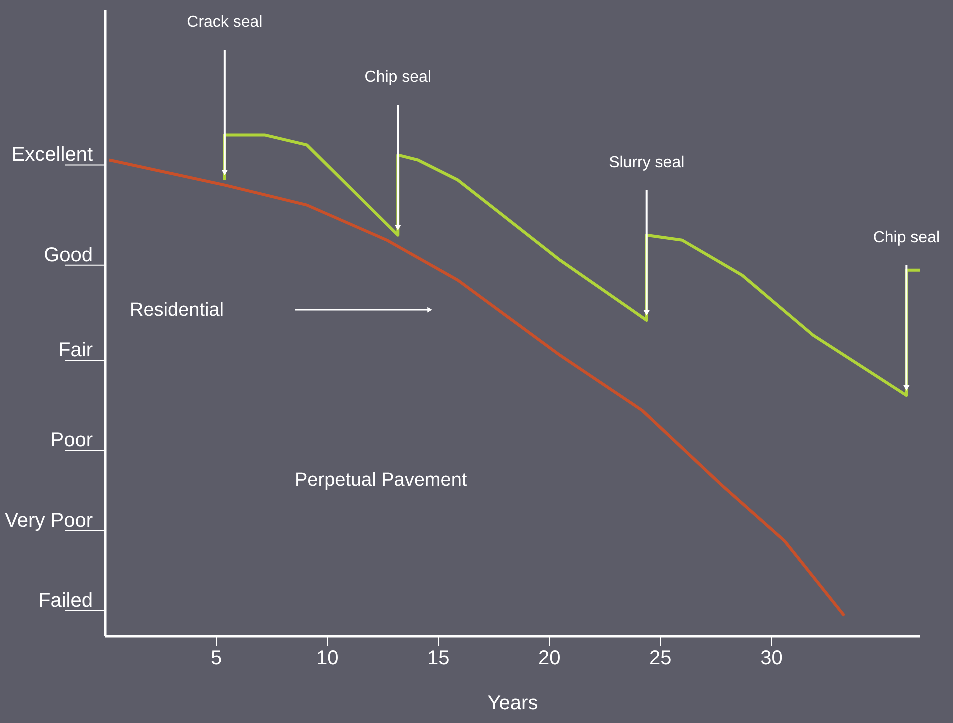 Image resolution: width=953 pixels, height=723 pixels. What do you see at coordinates (53, 155) in the screenshot?
I see `text: Excellent` at bounding box center [53, 155].